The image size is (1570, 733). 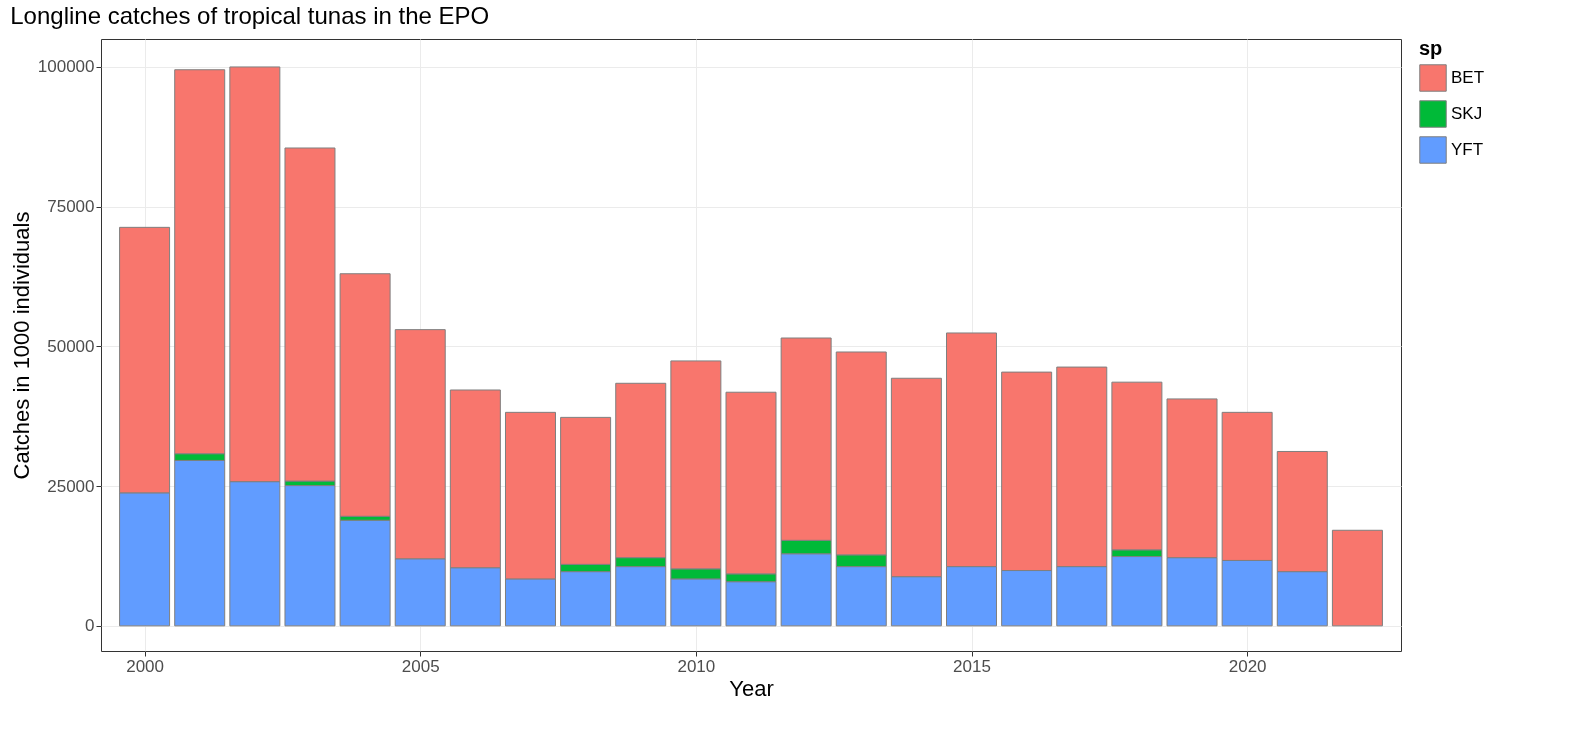 What do you see at coordinates (21, 345) in the screenshot?
I see `y-axis-title: Catches in 1000 individuals` at bounding box center [21, 345].